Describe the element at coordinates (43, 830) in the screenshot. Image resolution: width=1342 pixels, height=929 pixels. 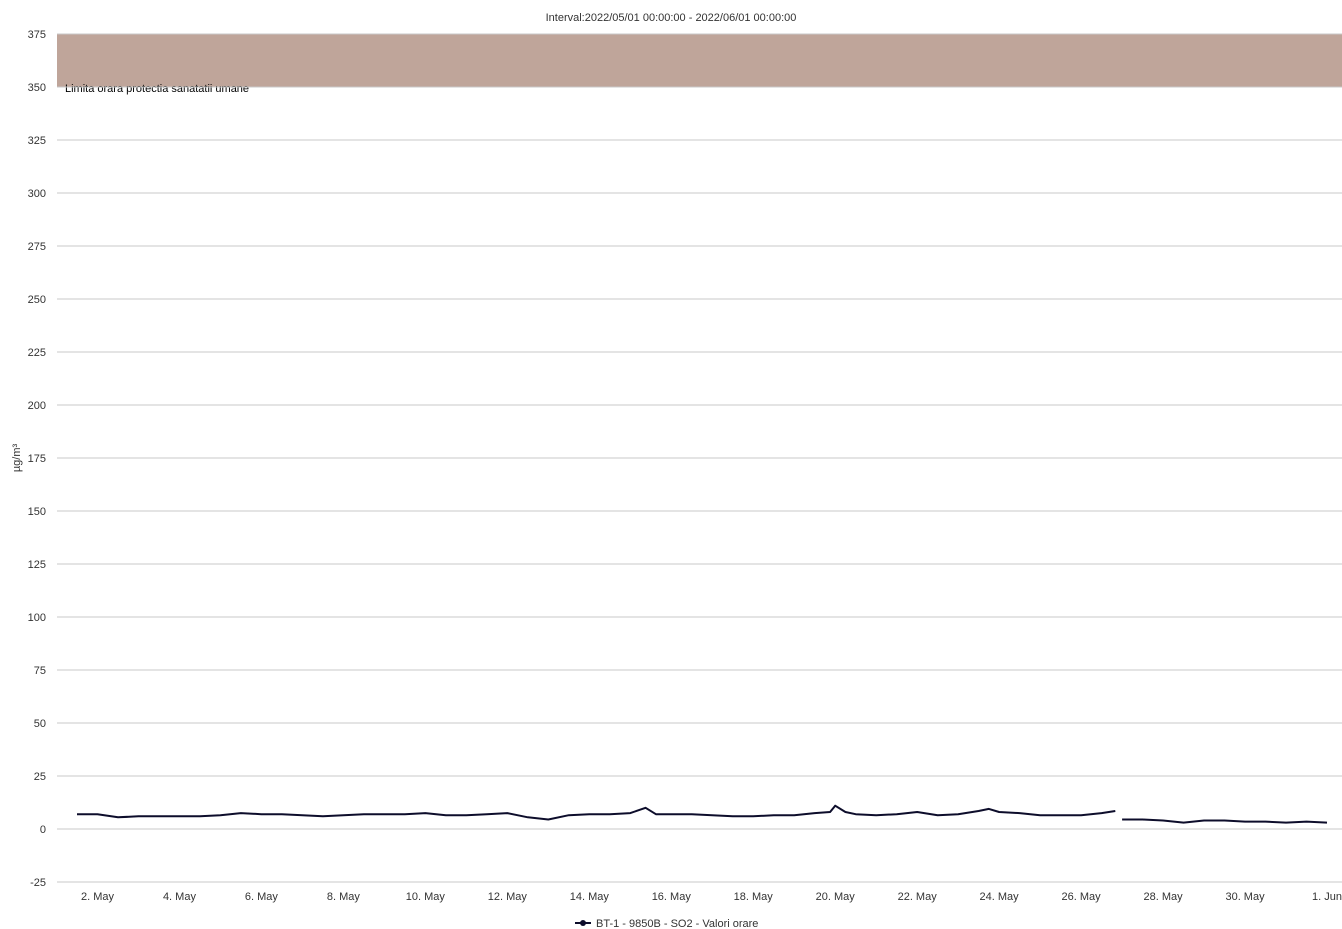
I see `y-tick-label: 0` at that location.